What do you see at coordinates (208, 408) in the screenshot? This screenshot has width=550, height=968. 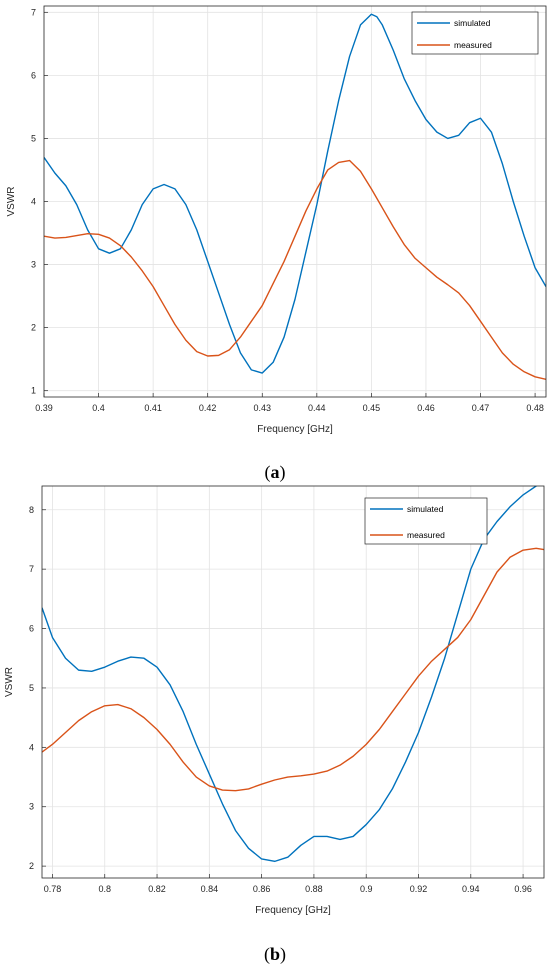 I see `x-tick-label: 0.42` at bounding box center [208, 408].